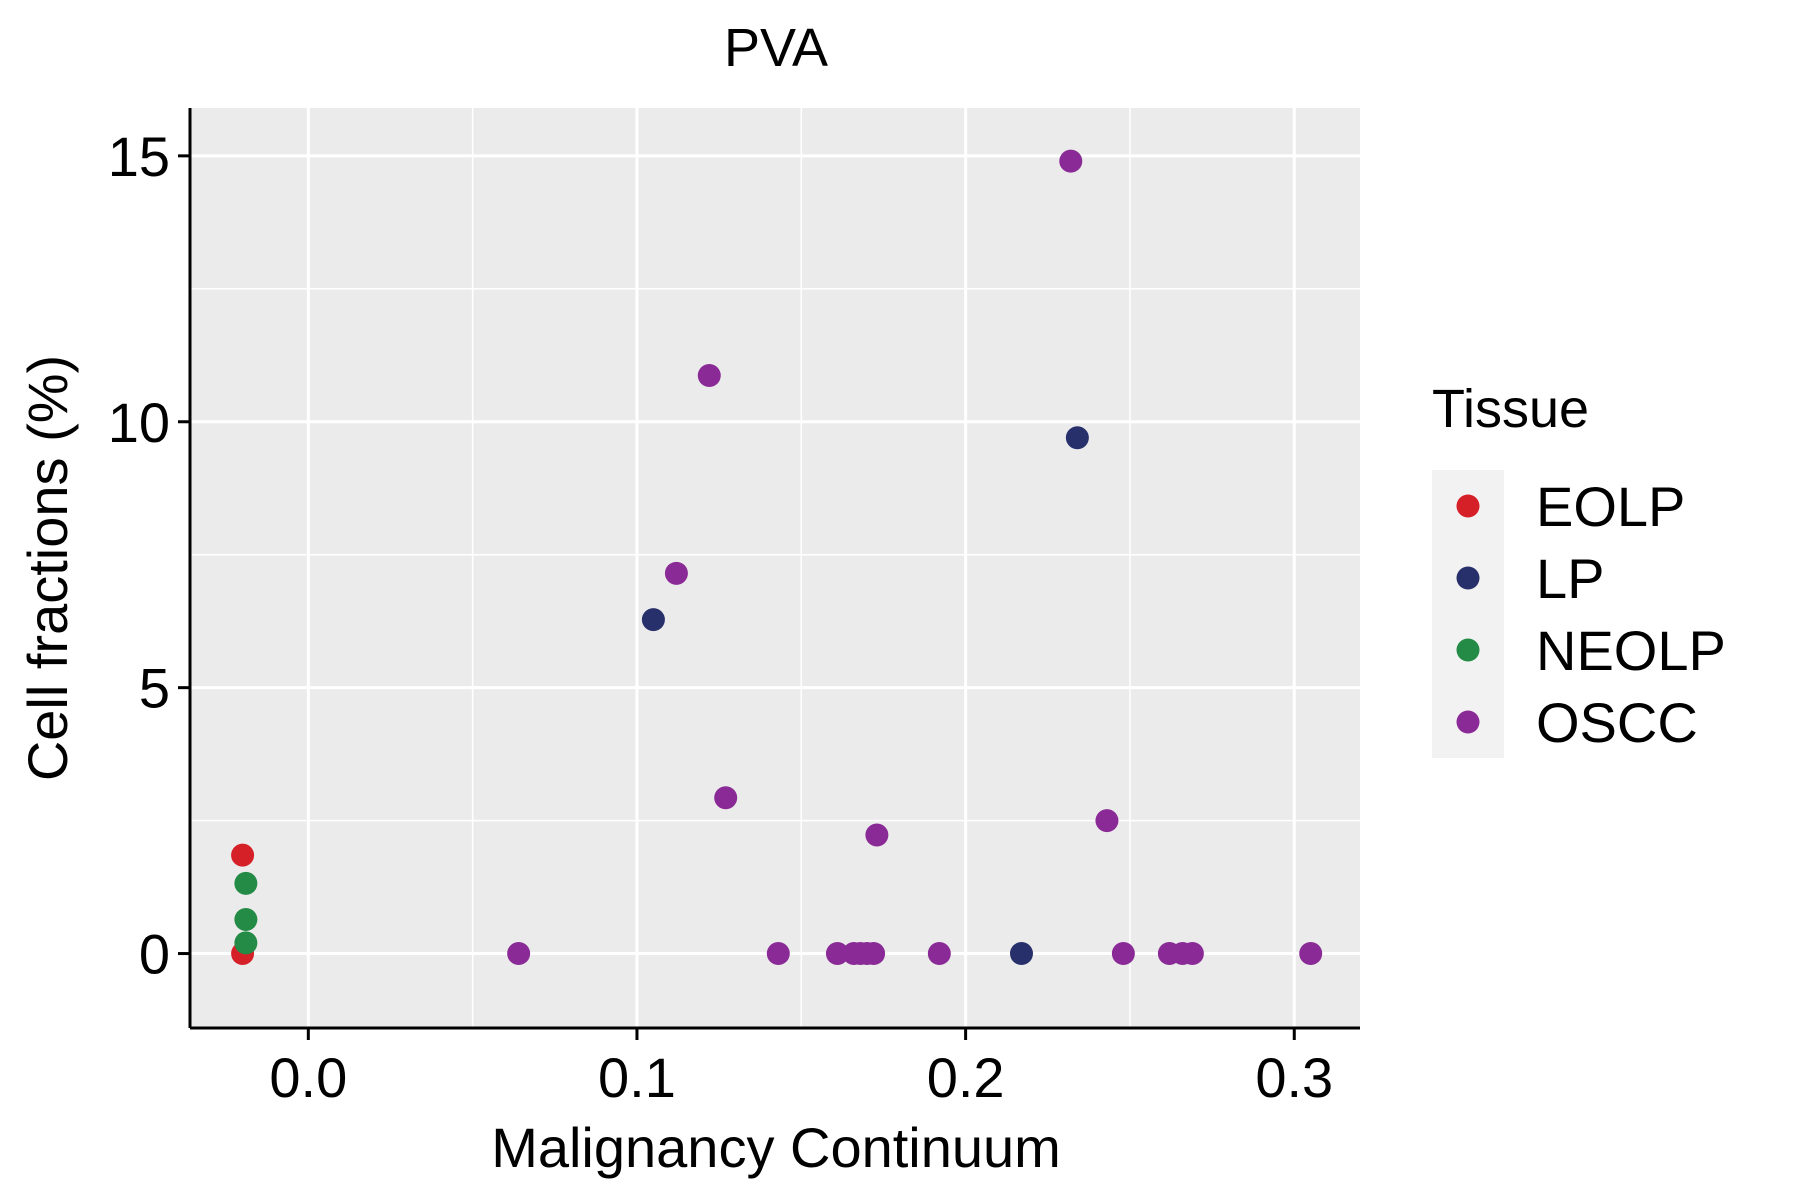 The height and width of the screenshot is (1200, 1800). I want to click on legend-key-eolp, so click(1468, 506).